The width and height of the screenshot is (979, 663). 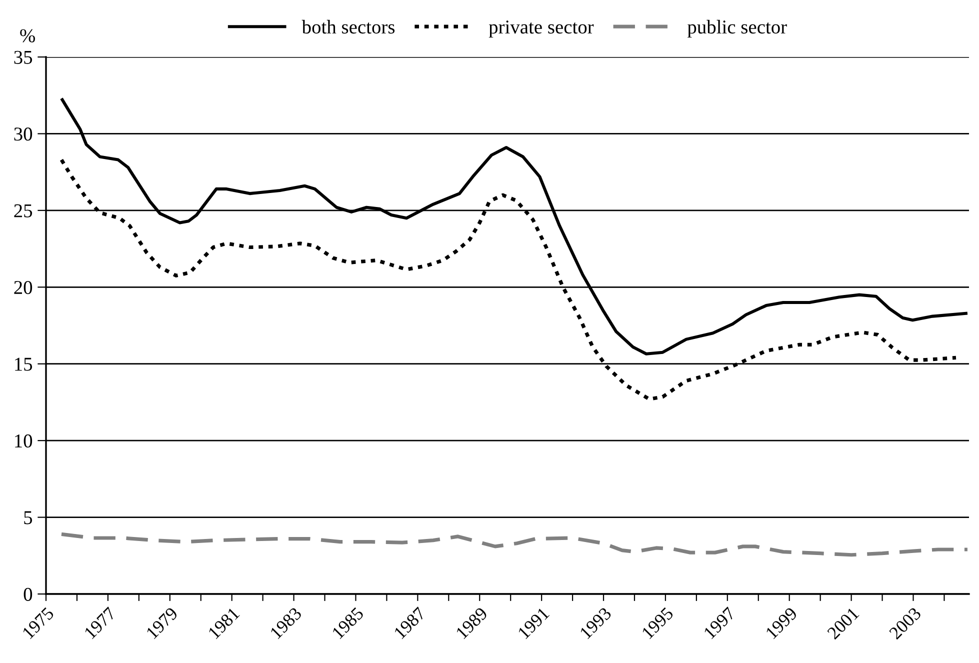 I want to click on y-tick-label: 5, so click(x=28, y=517).